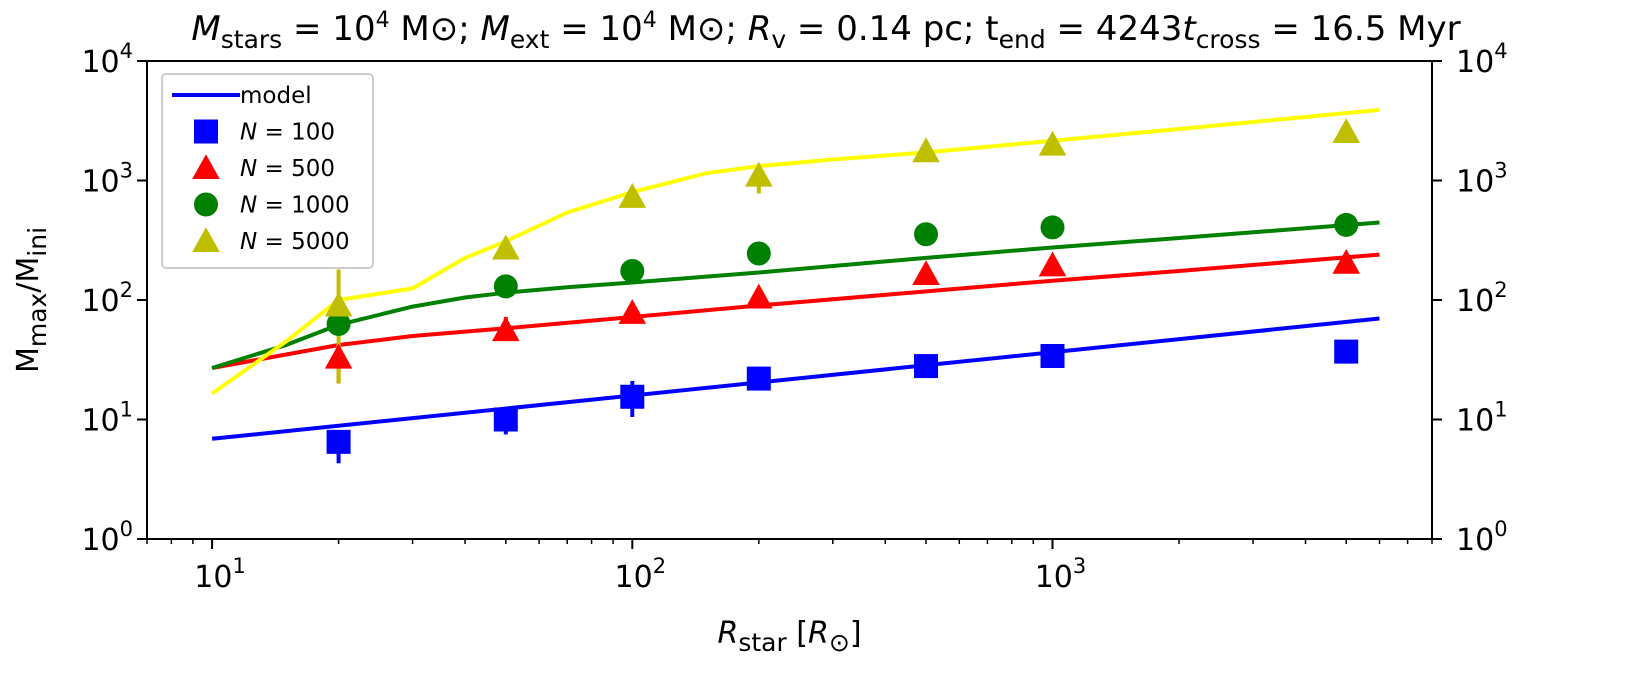 This screenshot has height=689, width=1652. Describe the element at coordinates (1482, 298) in the screenshot. I see `y-tick-label-right: 10²` at that location.